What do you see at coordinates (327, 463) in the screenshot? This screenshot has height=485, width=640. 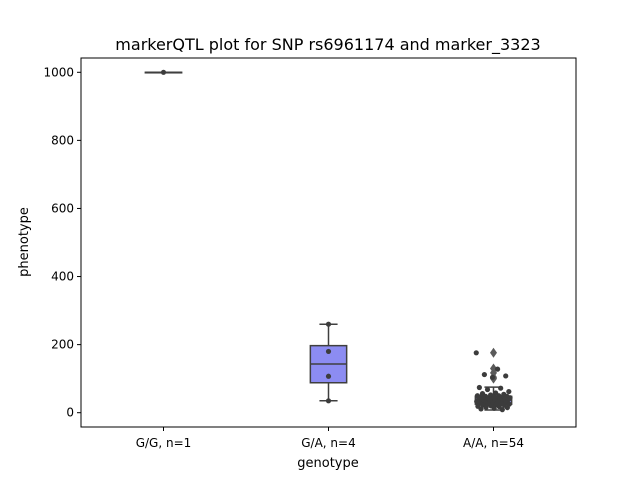 I see `x-axis-label: genotype` at bounding box center [327, 463].